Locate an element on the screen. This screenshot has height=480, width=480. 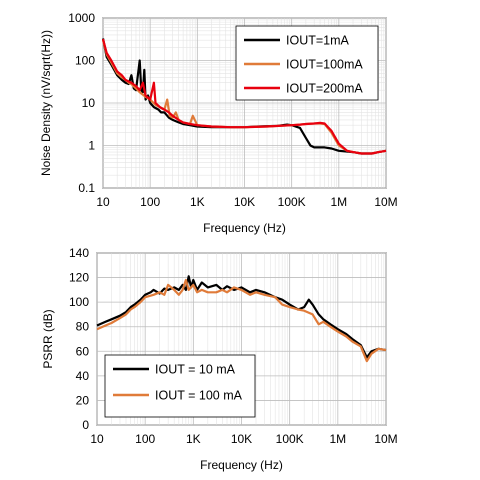
y-tick-label: 60 is located at coordinates (83, 351).